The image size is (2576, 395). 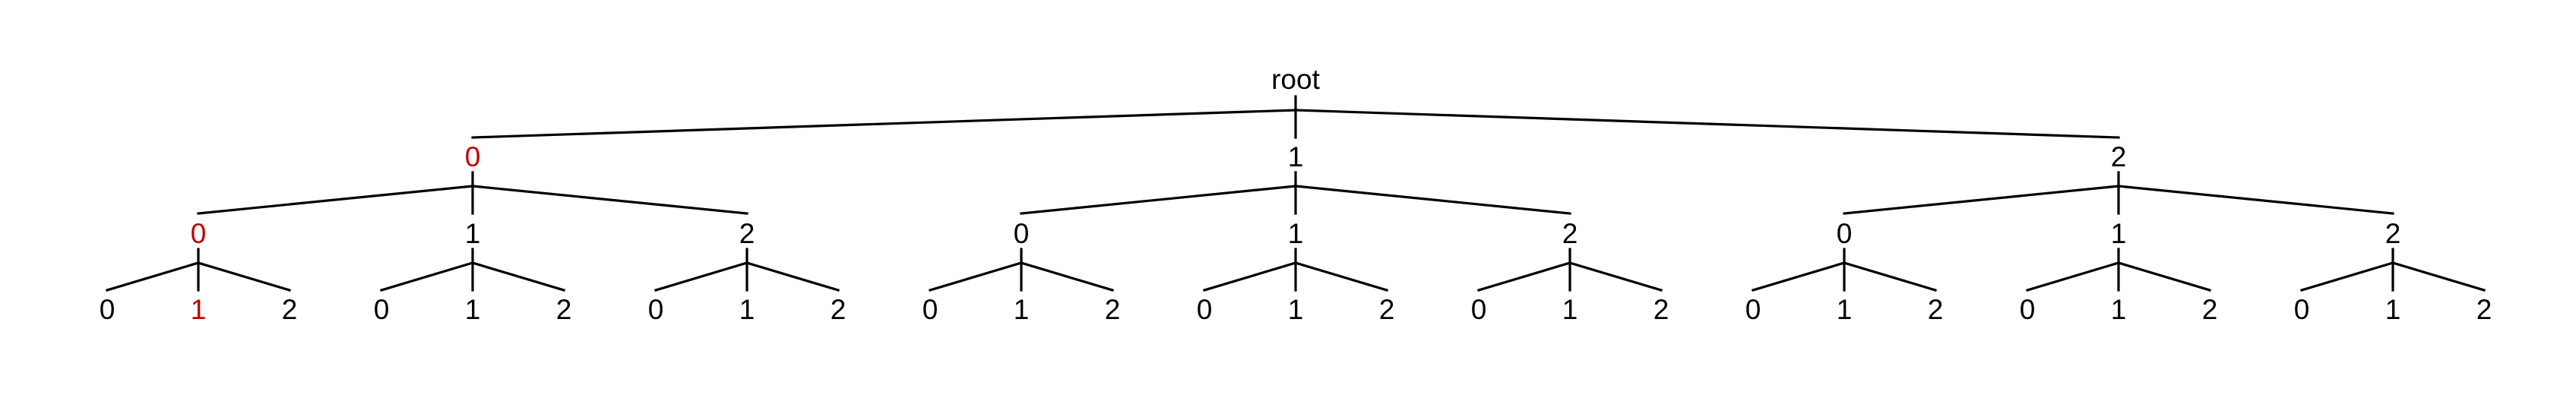 I want to click on node-label-0-1-1: 1, so click(x=473, y=309).